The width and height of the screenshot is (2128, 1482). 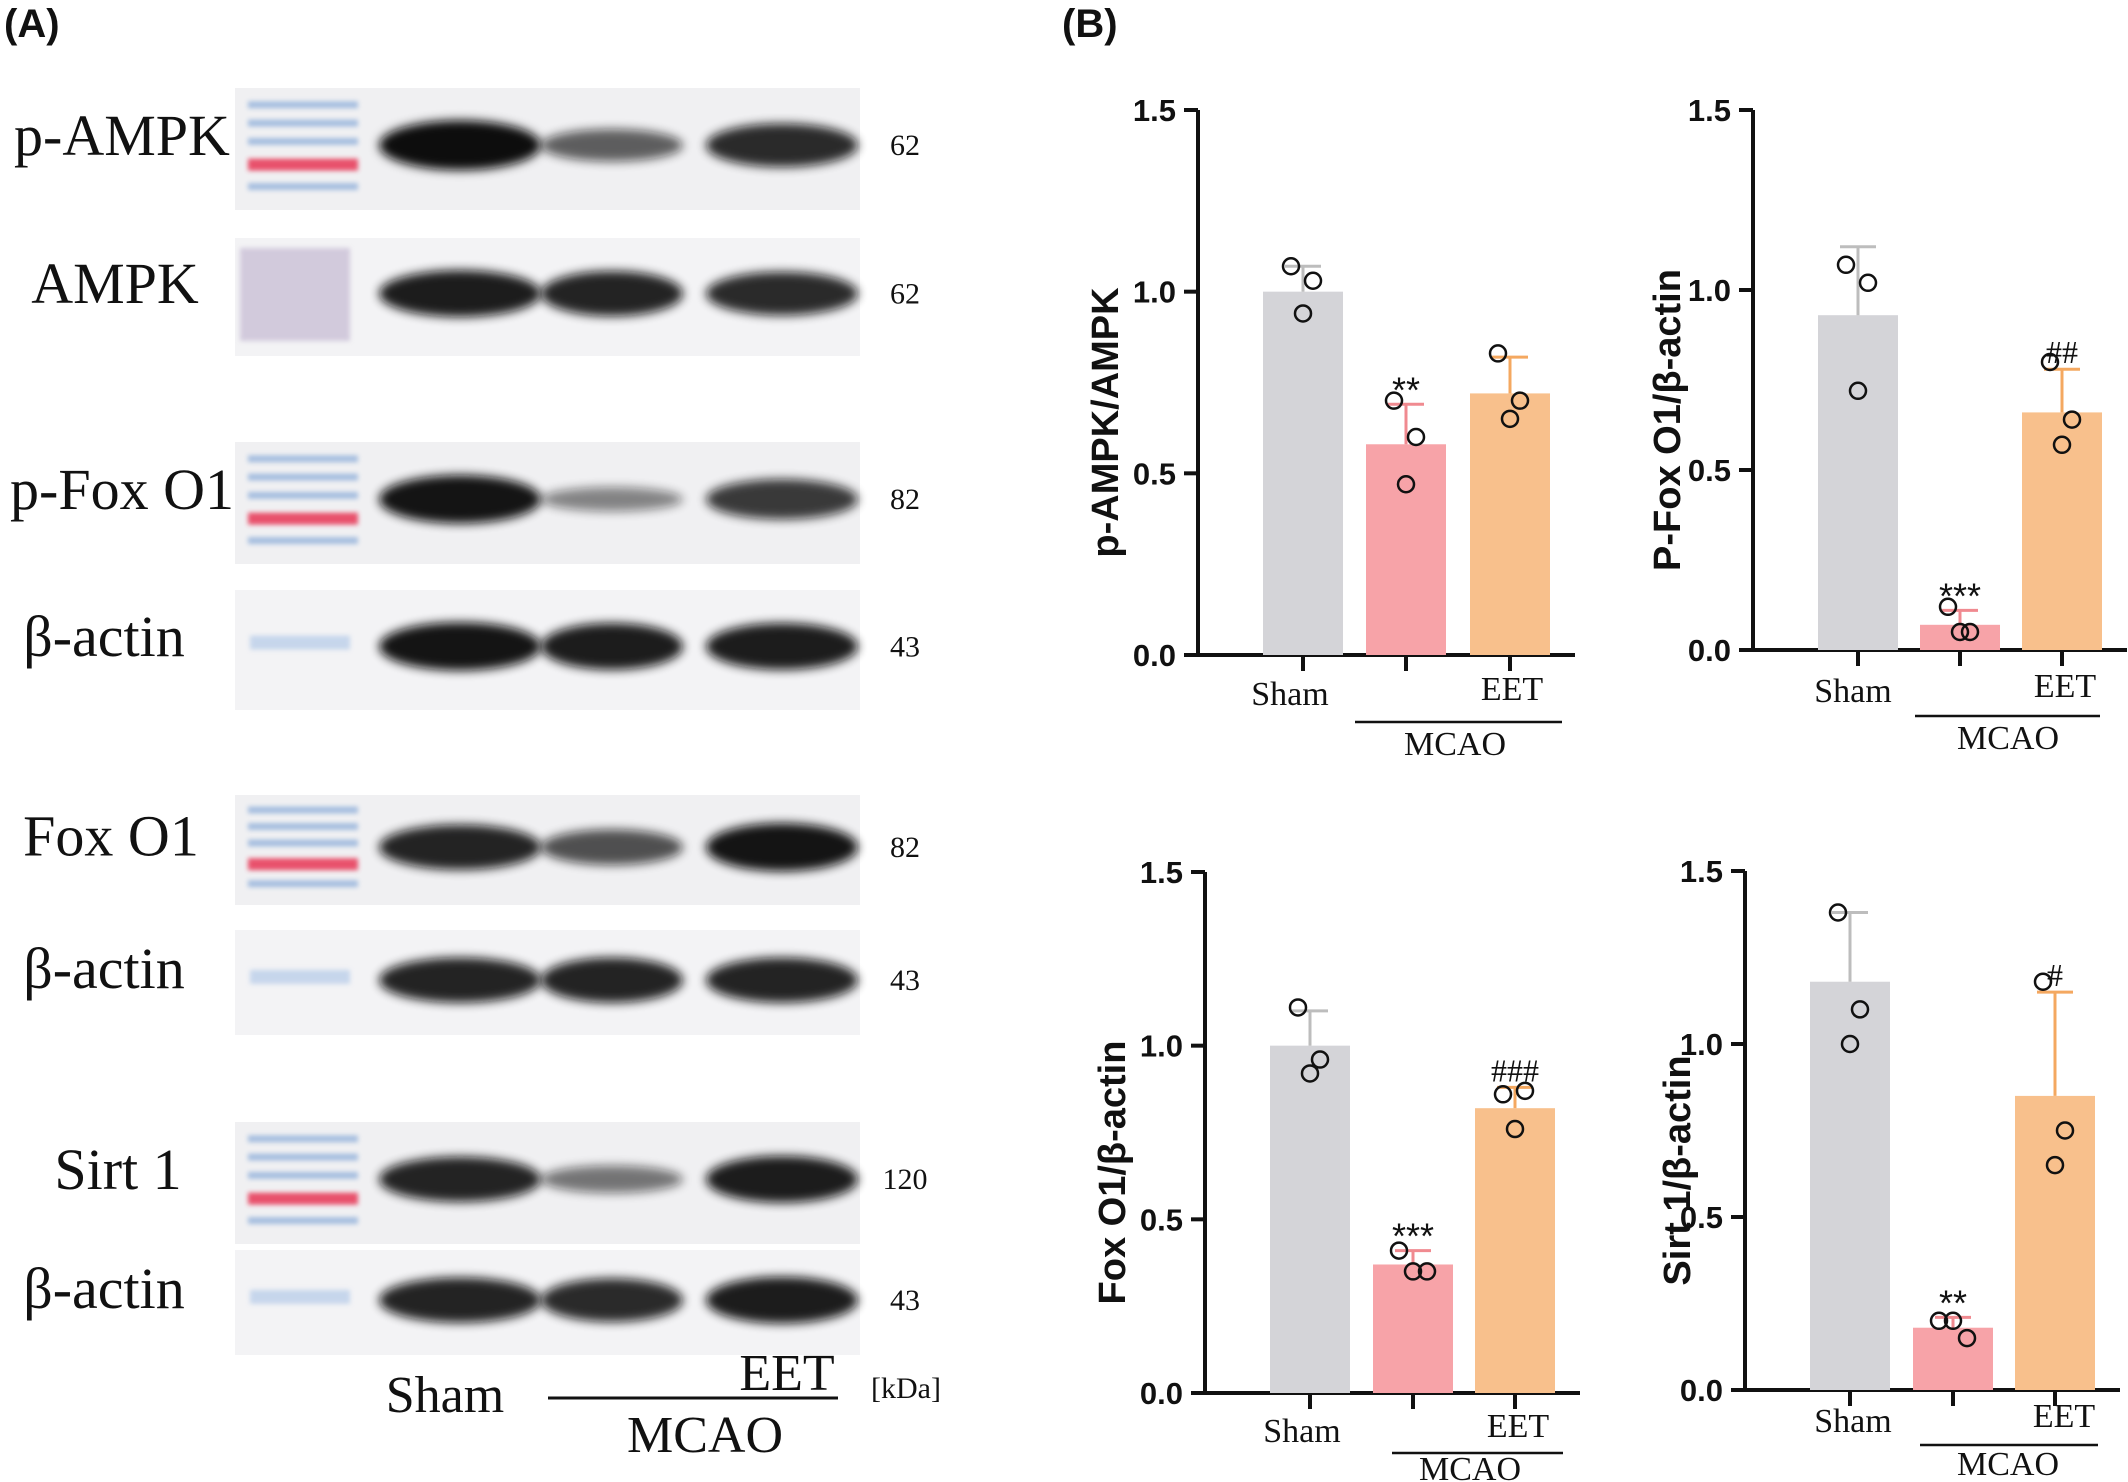 I want to click on blot-x-sham: Sham, so click(x=445, y=1395).